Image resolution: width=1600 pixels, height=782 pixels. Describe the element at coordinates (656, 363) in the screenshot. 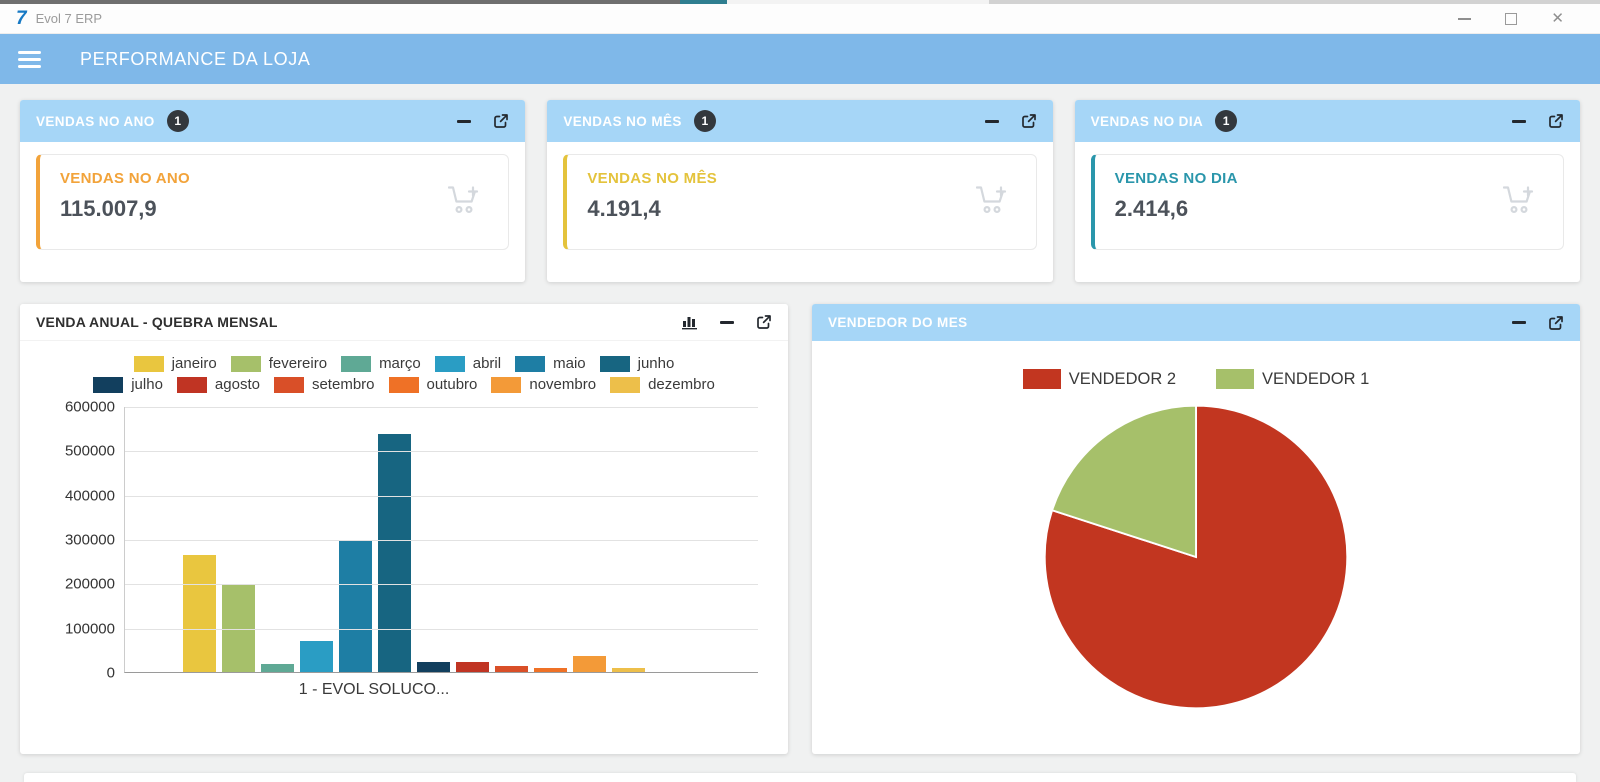

I see `legend-label: junho` at that location.